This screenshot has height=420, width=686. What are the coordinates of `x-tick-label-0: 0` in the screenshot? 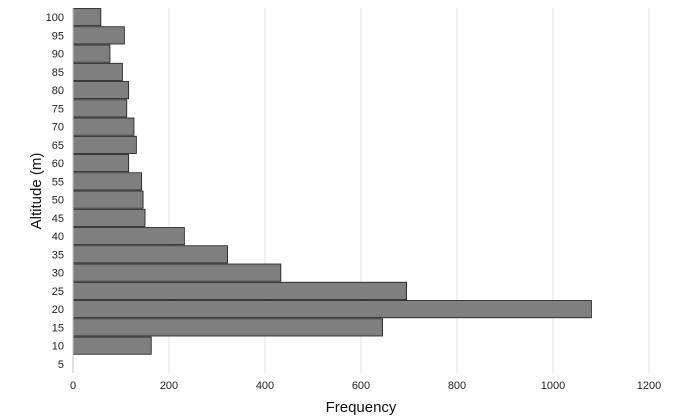 It's located at (73, 386).